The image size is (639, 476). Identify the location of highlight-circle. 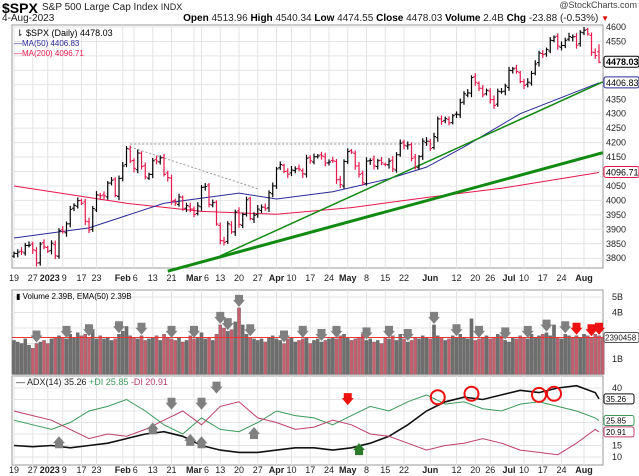
(539, 394).